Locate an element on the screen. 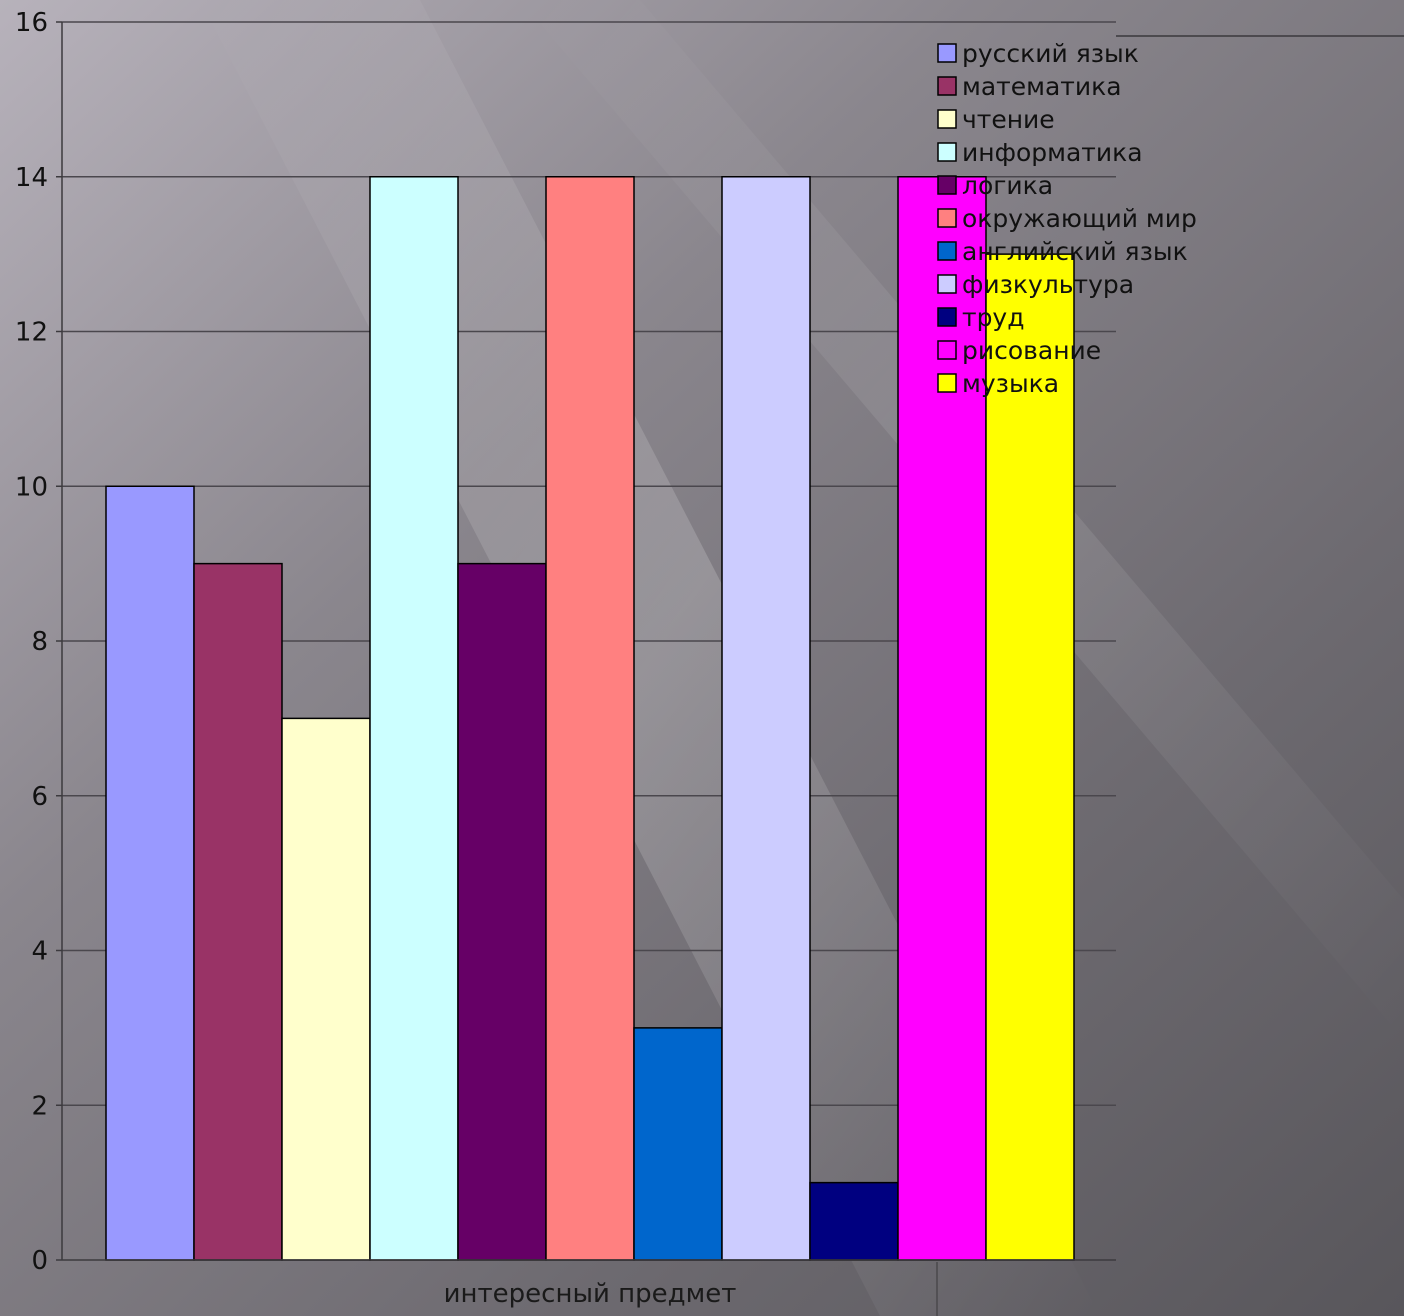  legend-label: математика is located at coordinates (1042, 86).